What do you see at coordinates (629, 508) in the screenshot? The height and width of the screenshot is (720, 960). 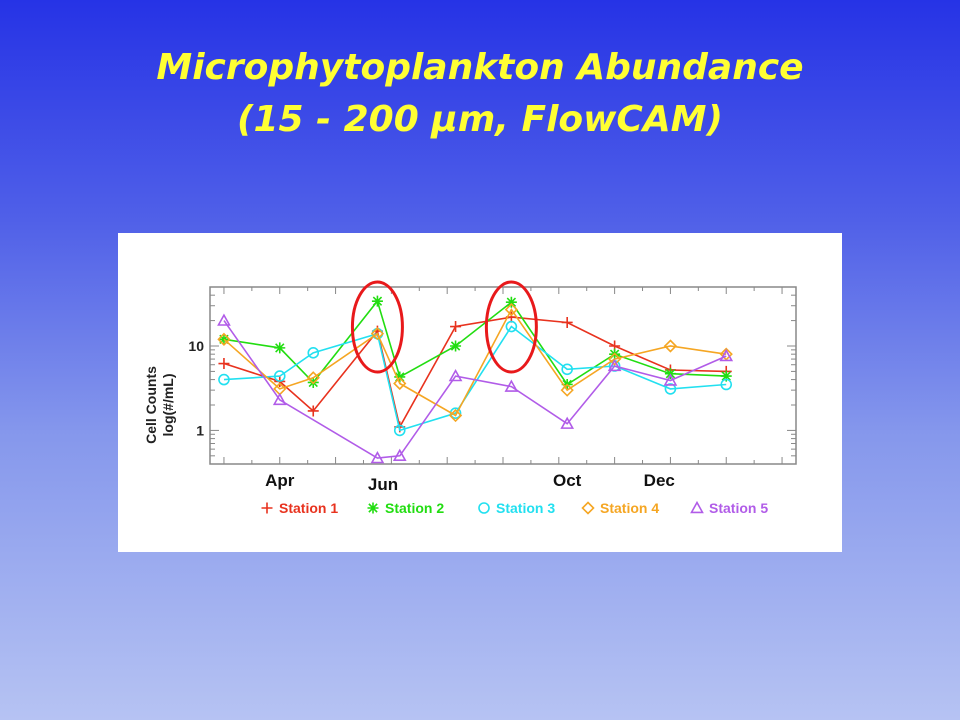 I see `legend-label: Station 4` at bounding box center [629, 508].